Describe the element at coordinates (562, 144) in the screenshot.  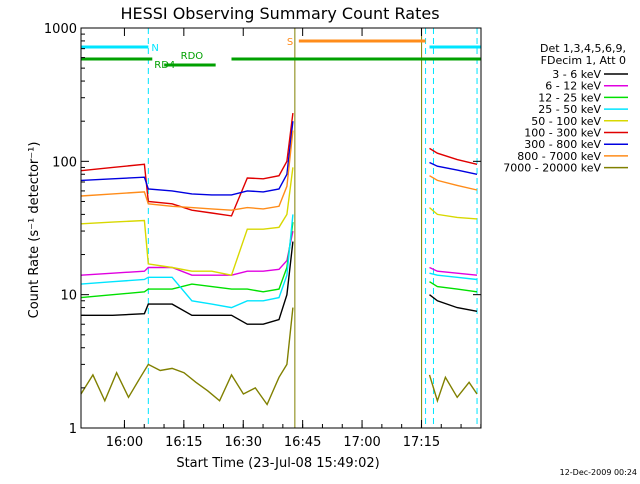
I see `legend-label-6: 300 - 800 keV` at that location.